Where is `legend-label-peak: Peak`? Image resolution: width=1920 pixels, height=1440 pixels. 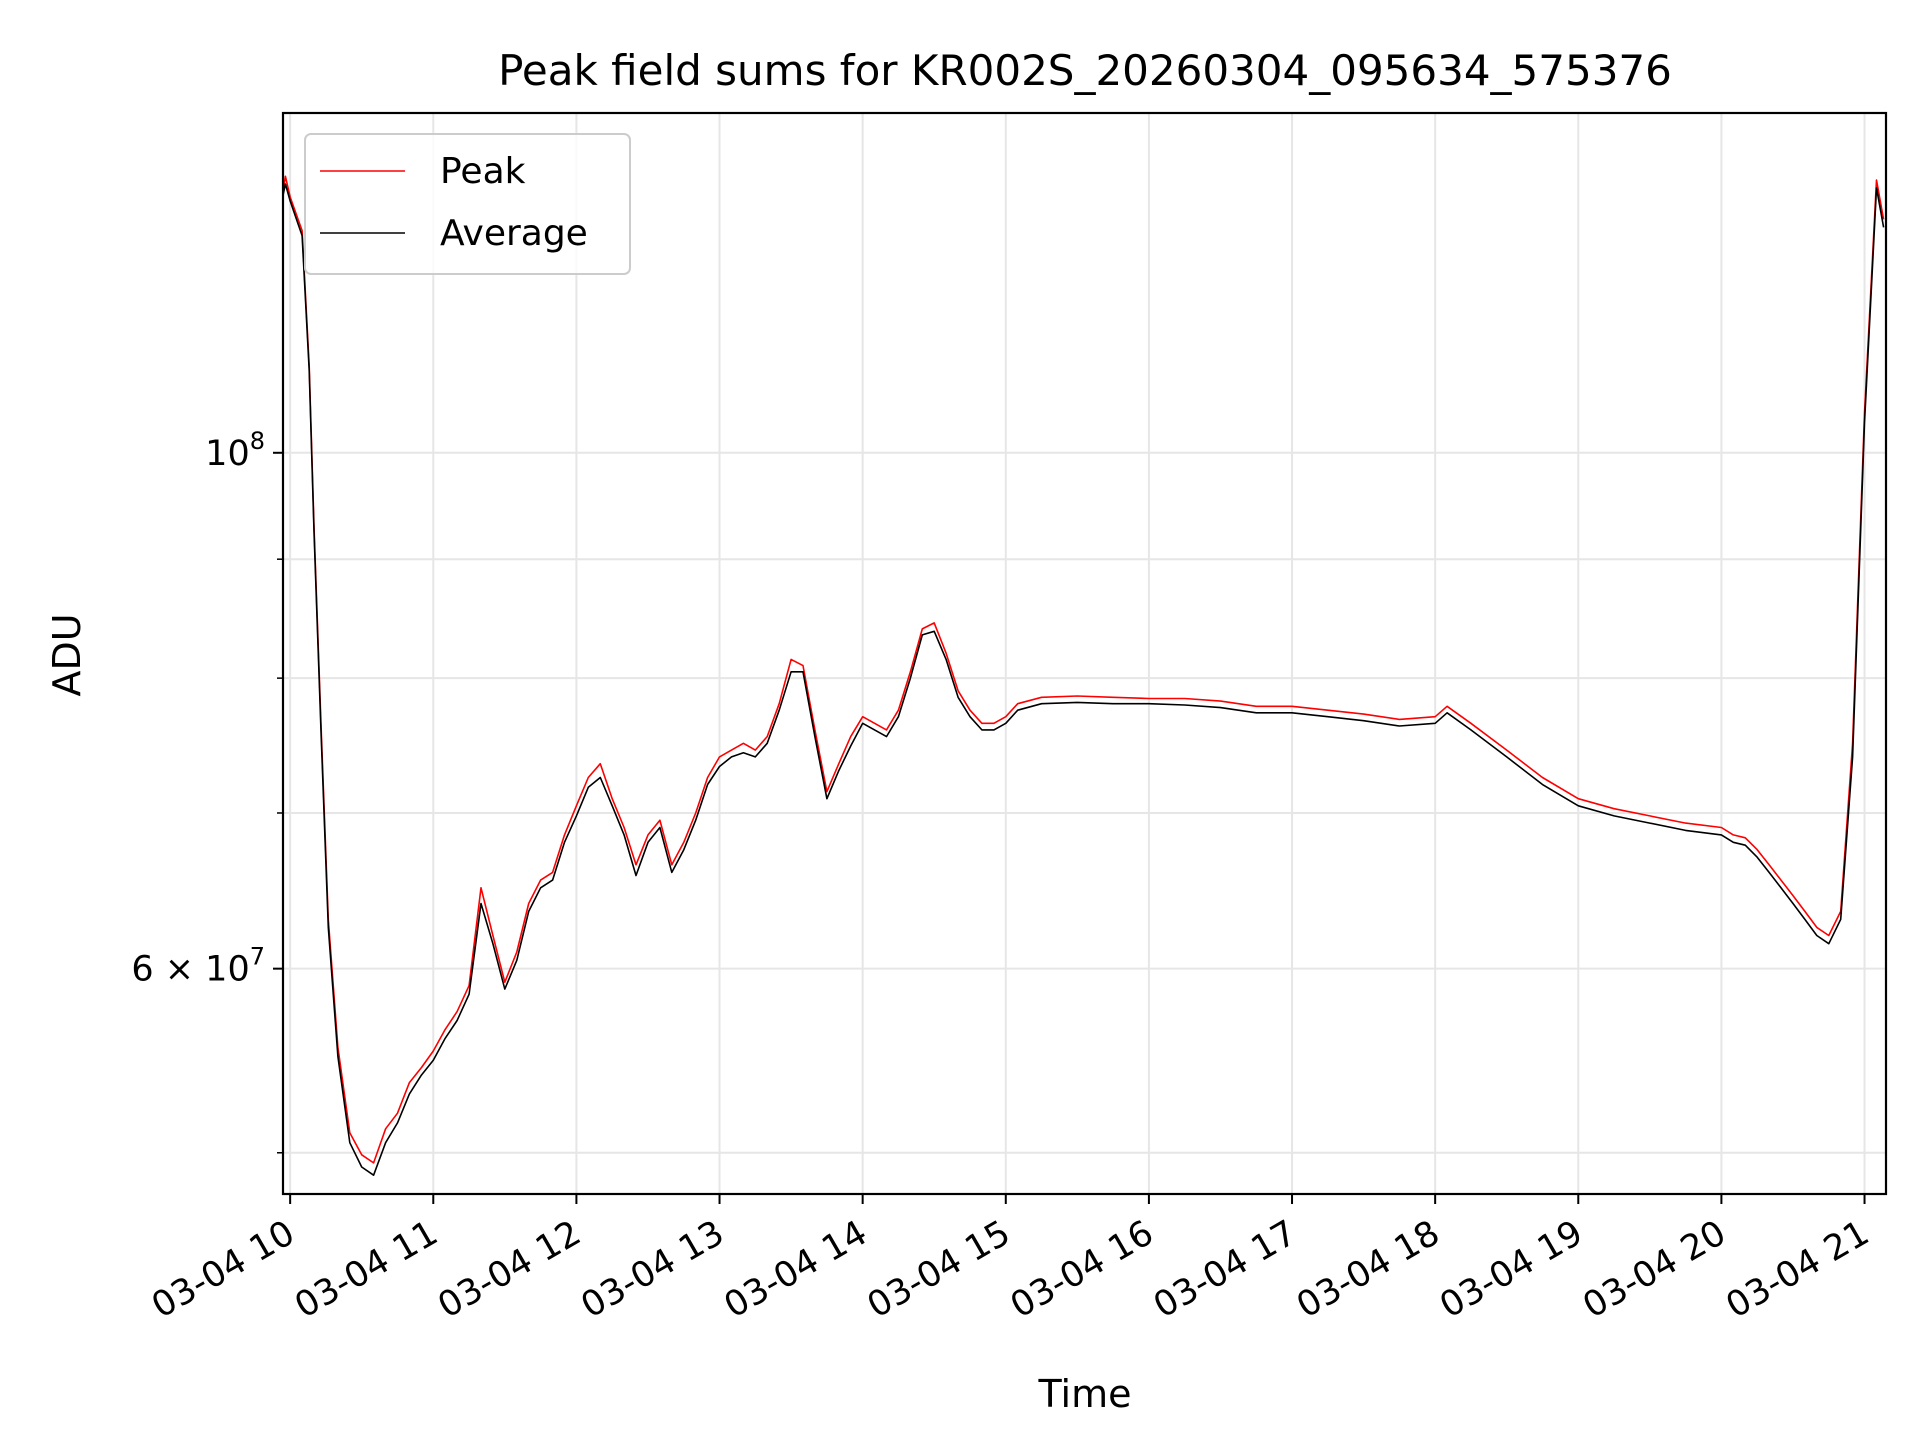
legend-label-peak: Peak is located at coordinates (483, 171).